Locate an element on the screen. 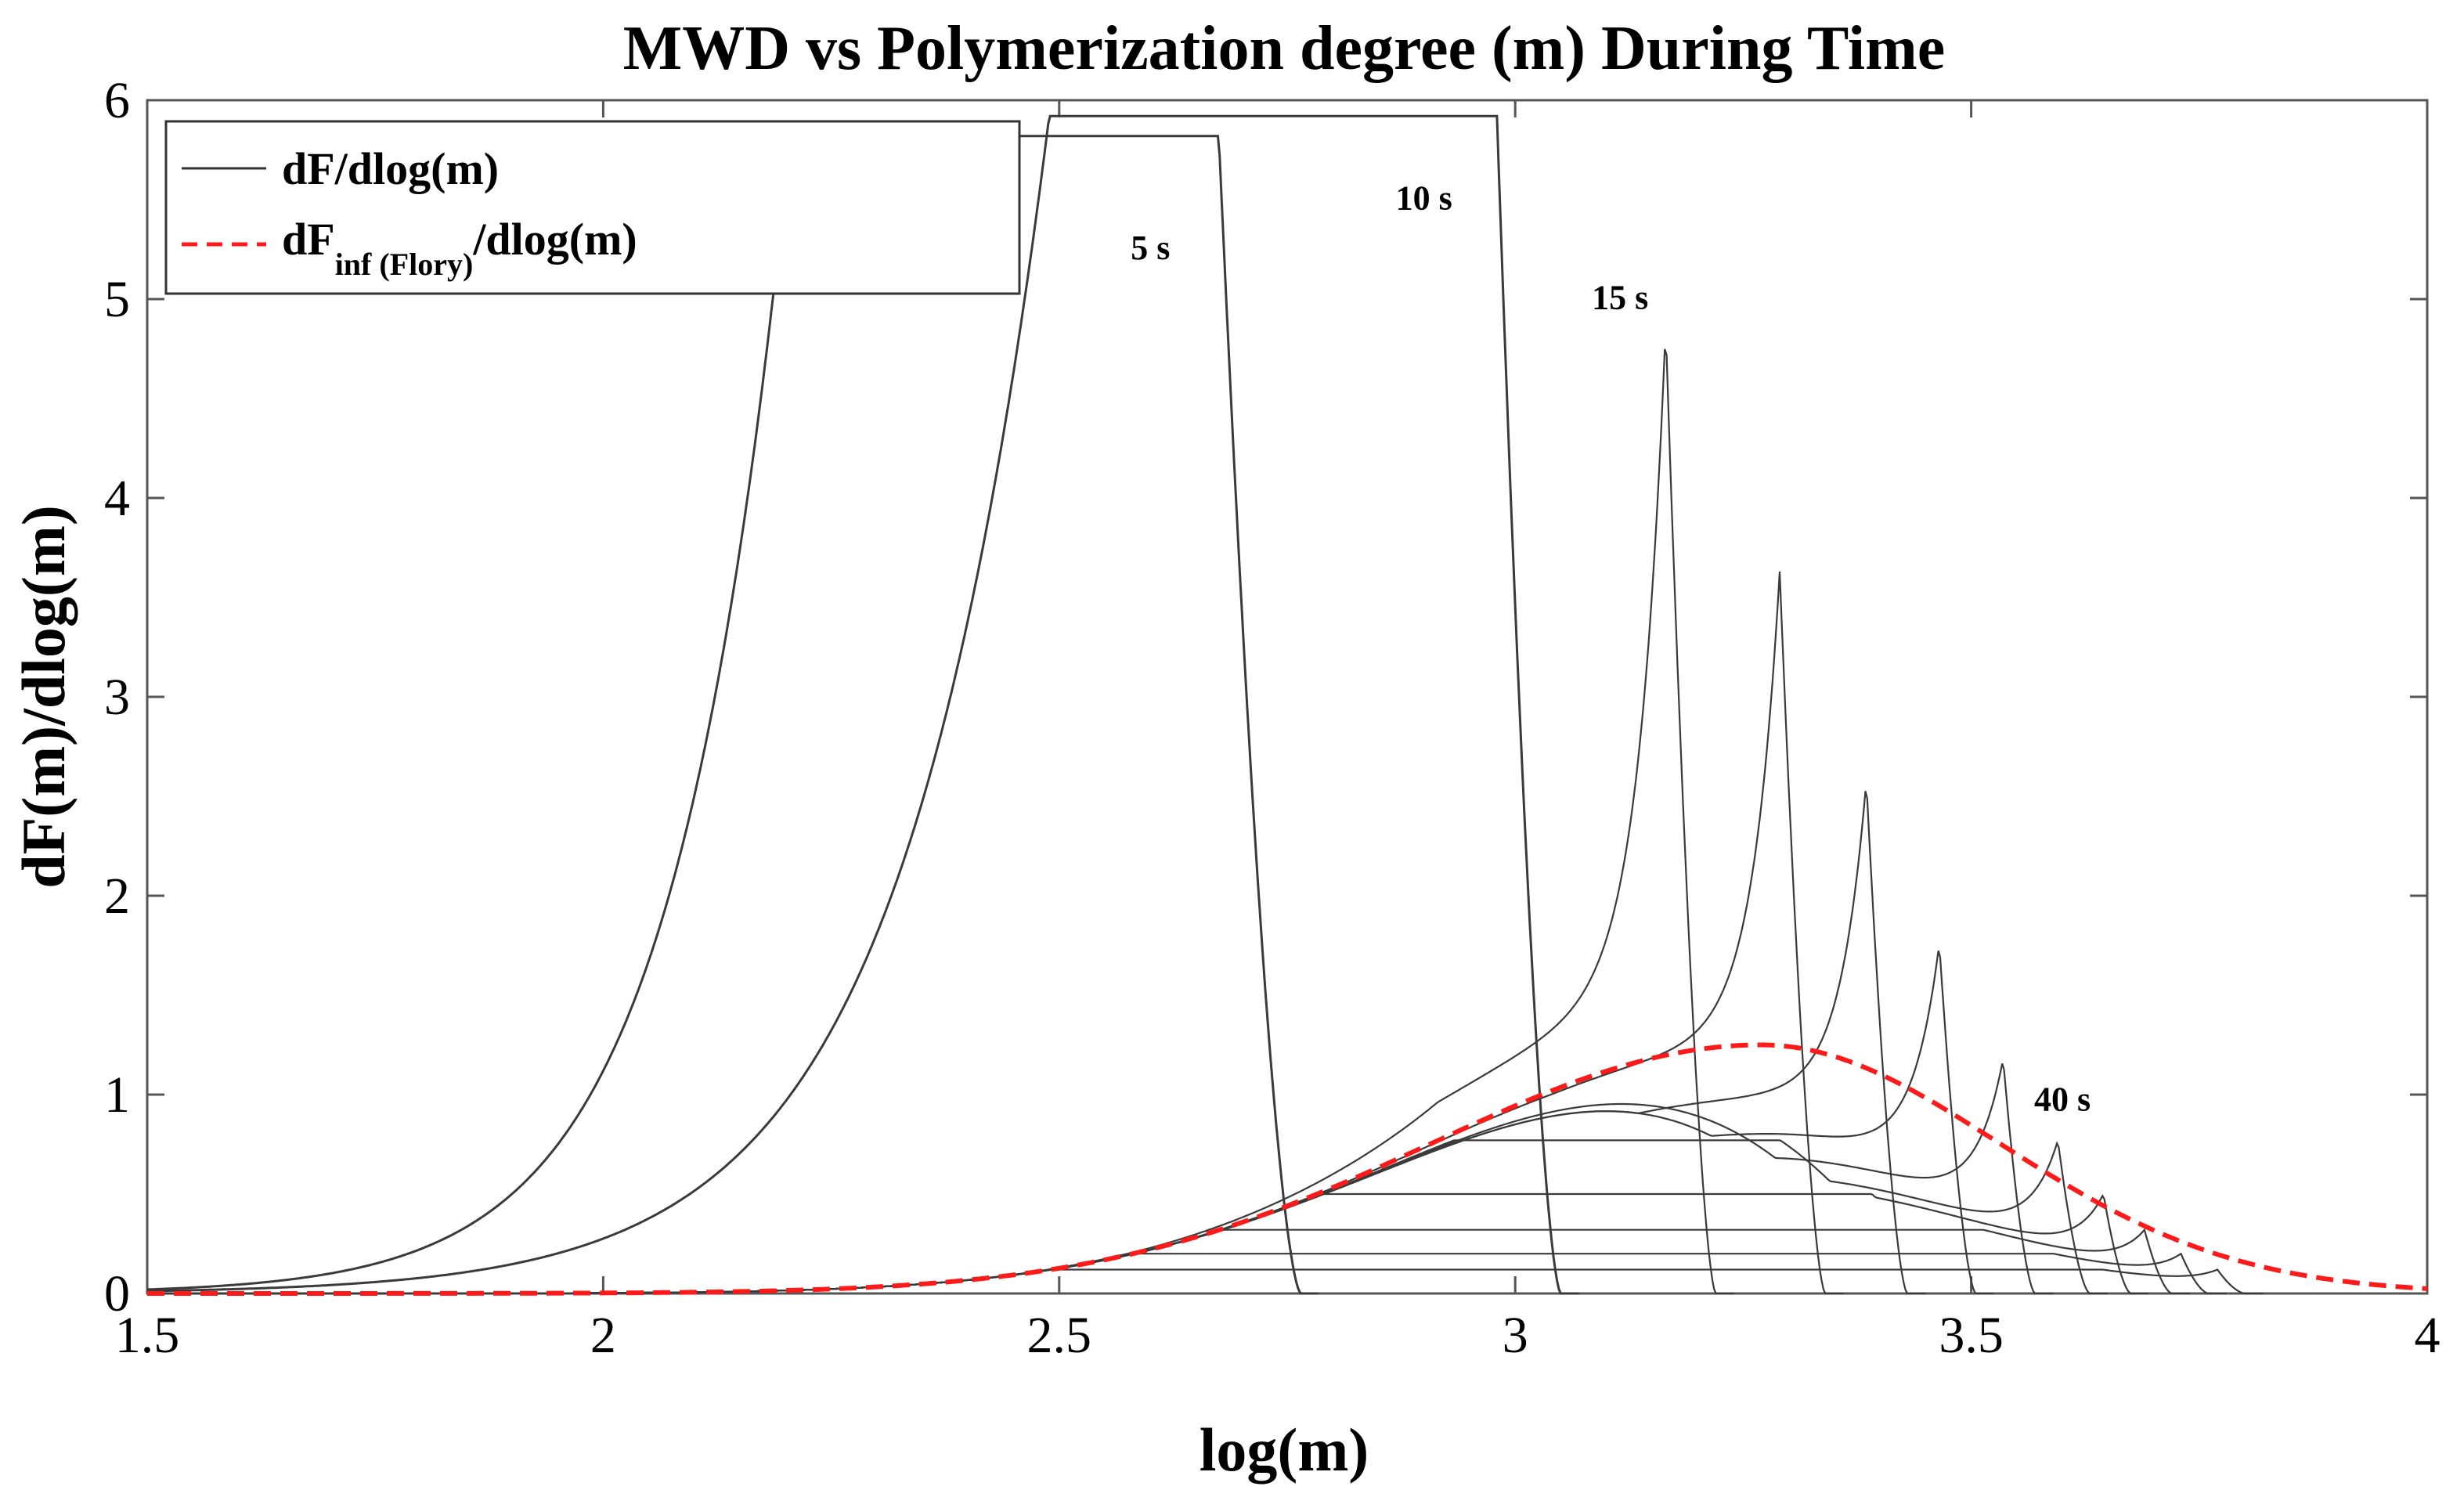 Image resolution: width=2464 pixels, height=1490 pixels. x-tick-label: 4 is located at coordinates (2428, 1335).